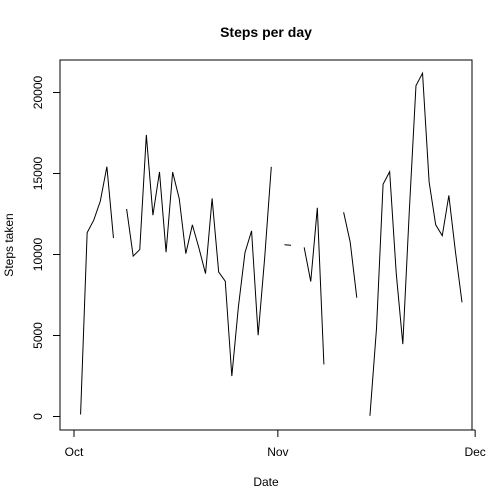 The height and width of the screenshot is (504, 504). I want to click on x-axis: Oct Nov Dec, so click(275, 444).